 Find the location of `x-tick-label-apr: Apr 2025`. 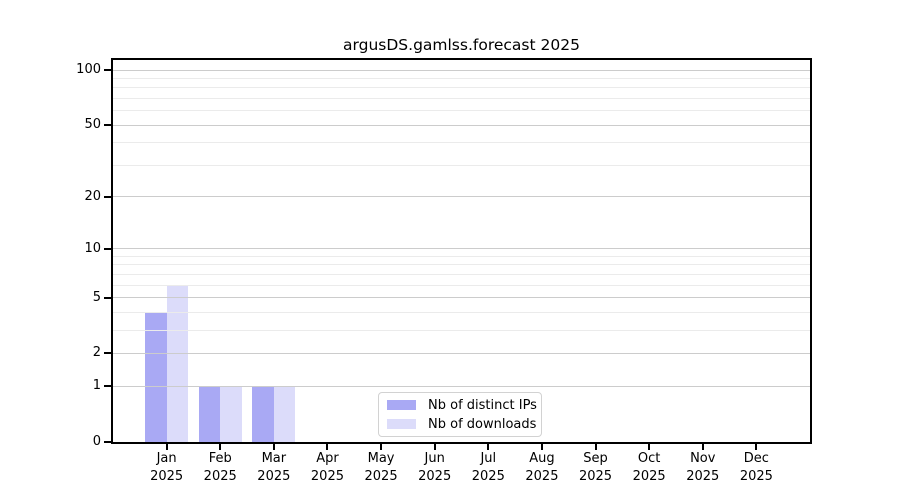

x-tick-label-apr: Apr 2025 is located at coordinates (327, 468).